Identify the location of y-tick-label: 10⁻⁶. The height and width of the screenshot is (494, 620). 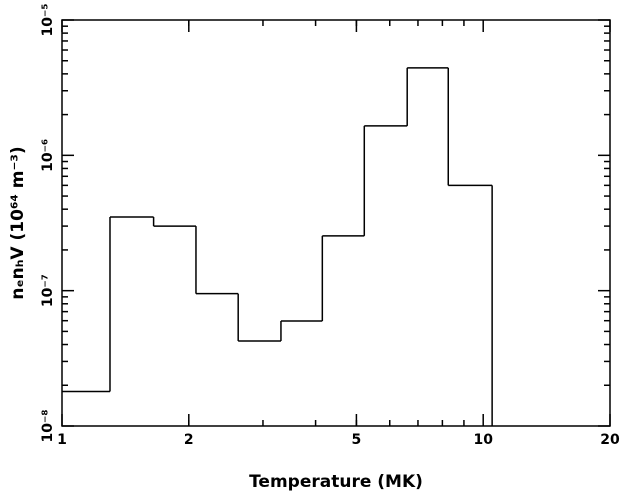
(48, 155).